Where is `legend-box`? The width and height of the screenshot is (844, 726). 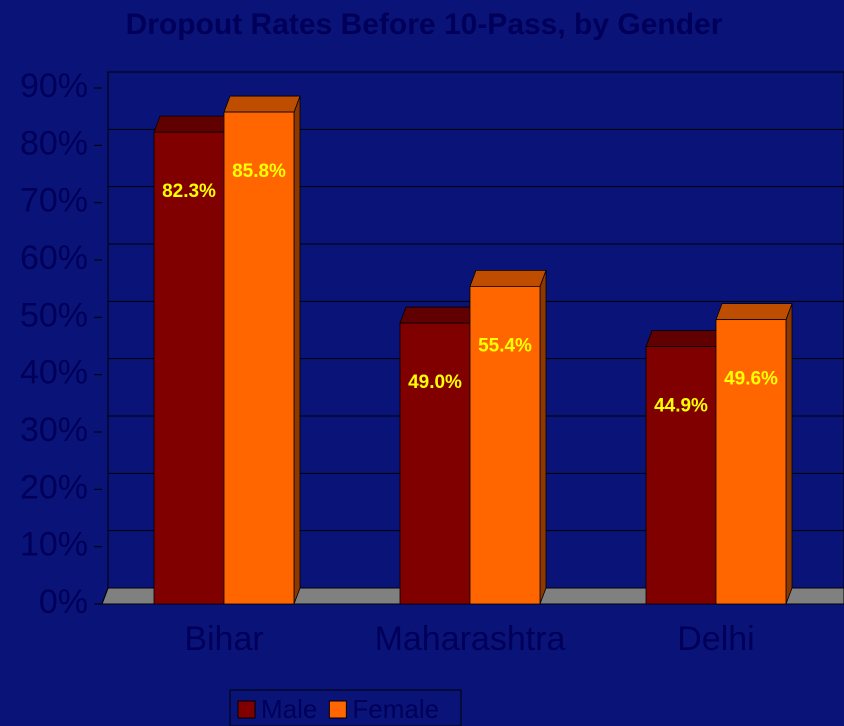
legend-box is located at coordinates (345, 707).